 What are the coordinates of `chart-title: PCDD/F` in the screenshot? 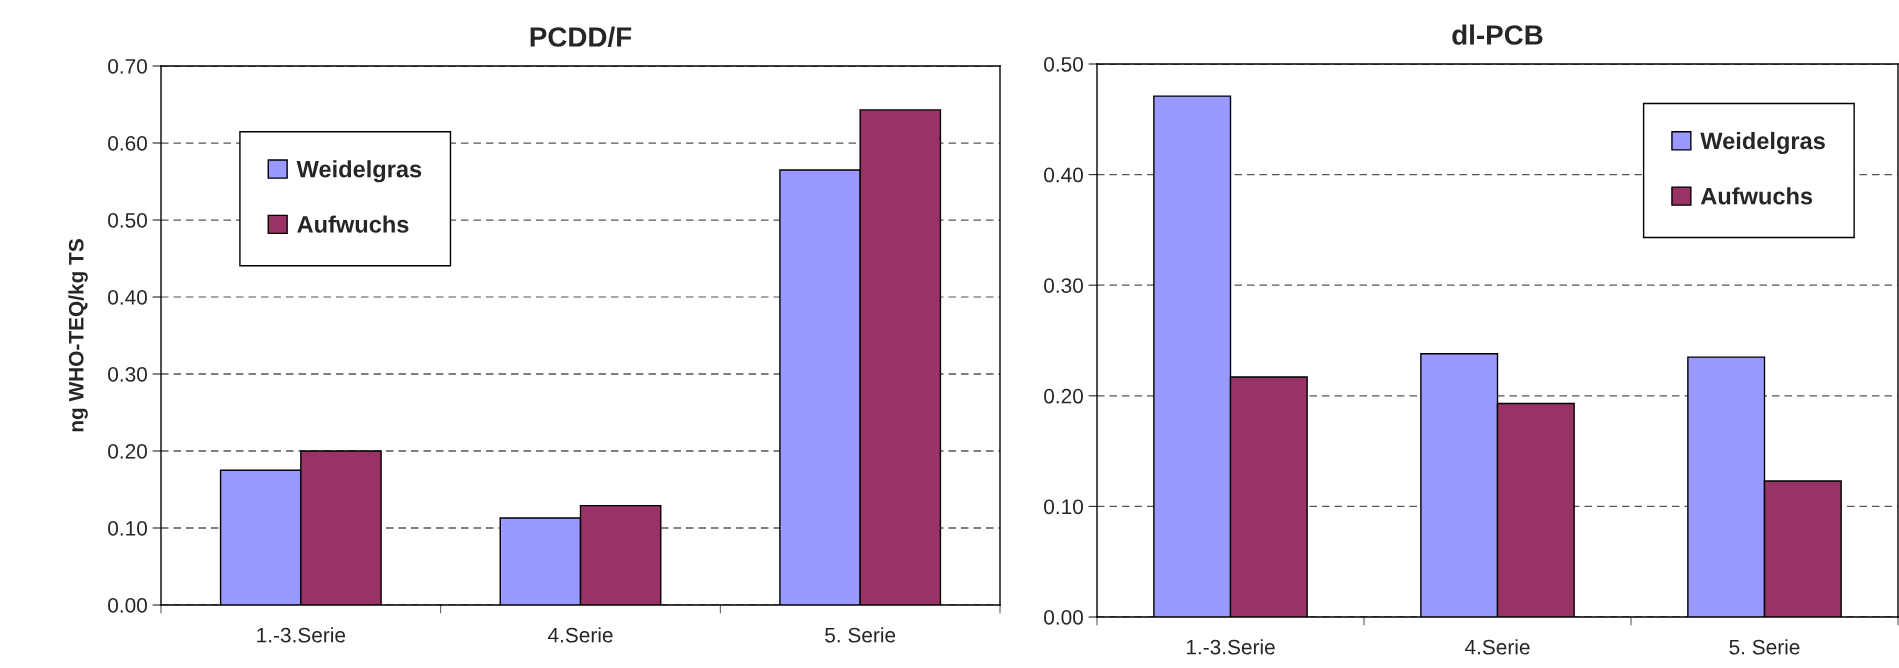 It's located at (581, 37).